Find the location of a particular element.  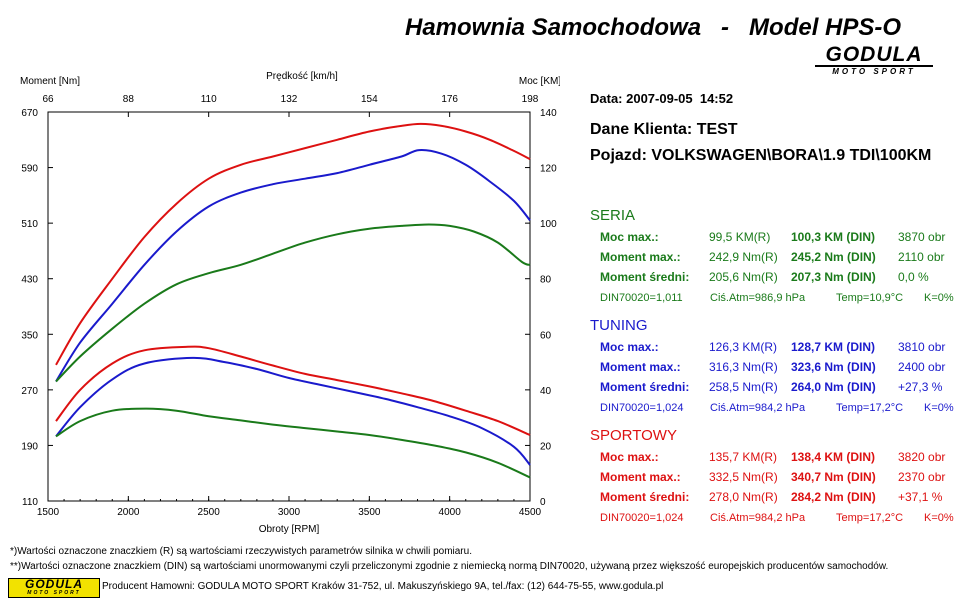

row-extra: 2400 obr is located at coordinates (922, 367).